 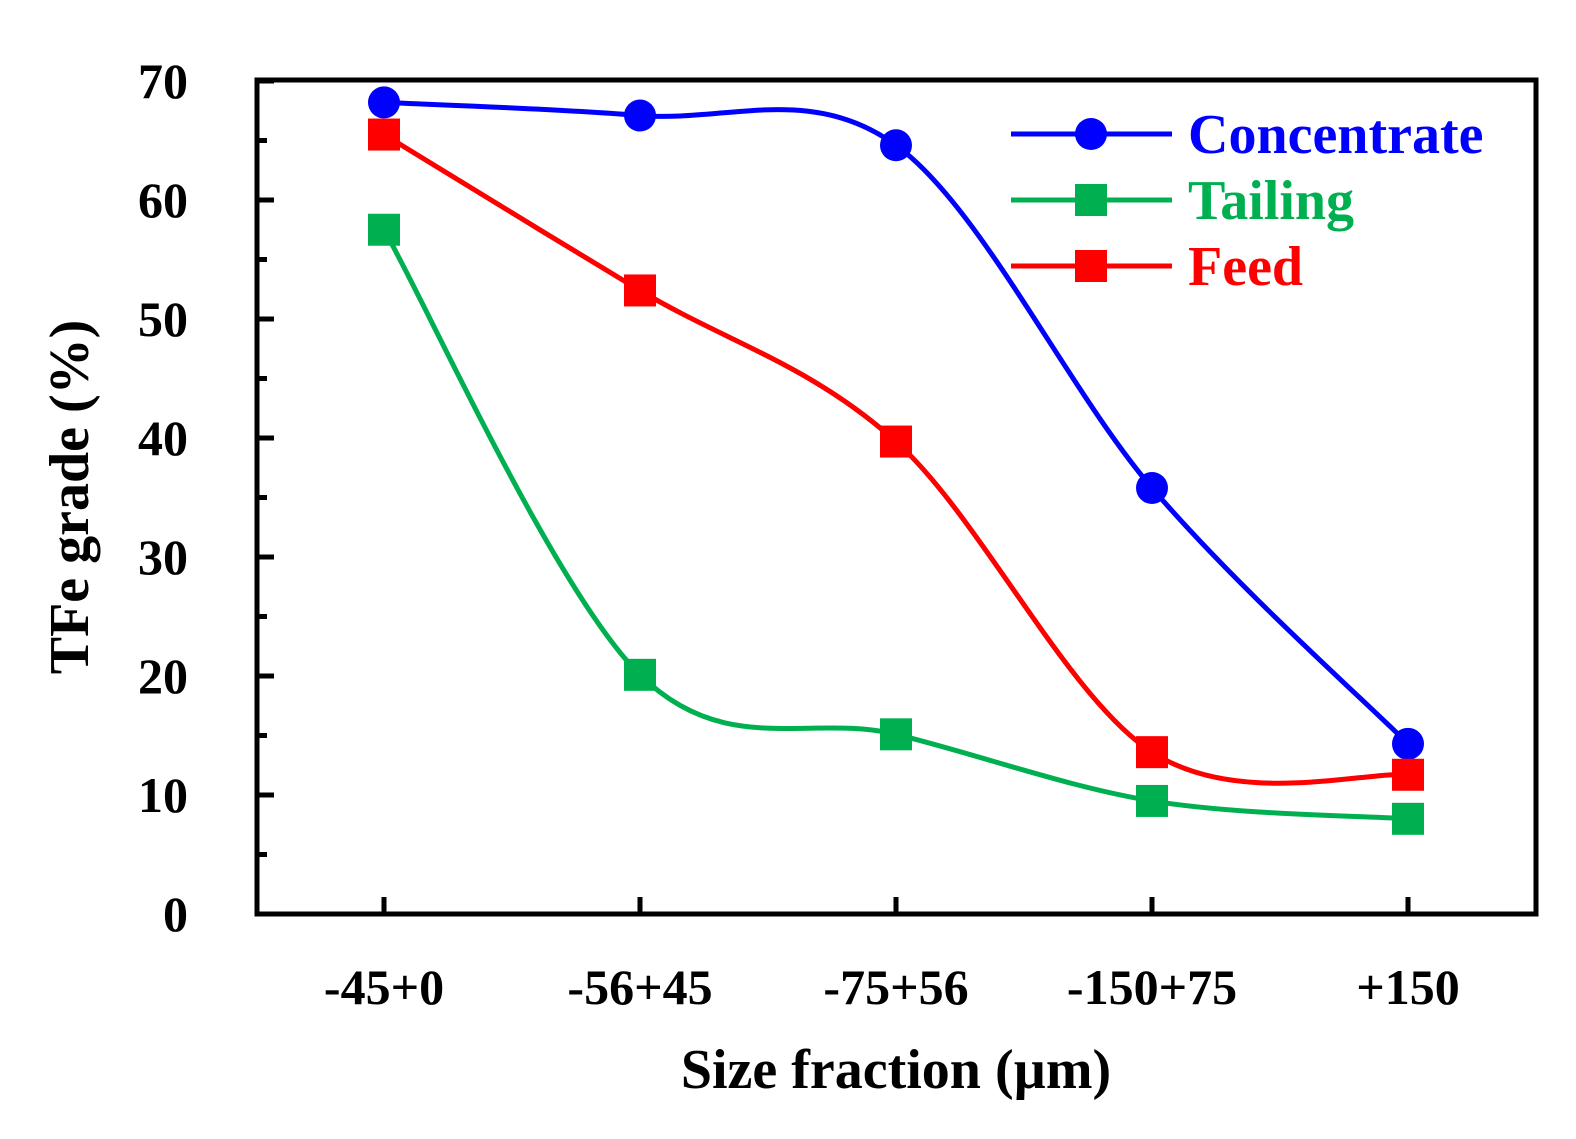 What do you see at coordinates (70, 497) in the screenshot?
I see `y-axis-title: TFe grade (%)` at bounding box center [70, 497].